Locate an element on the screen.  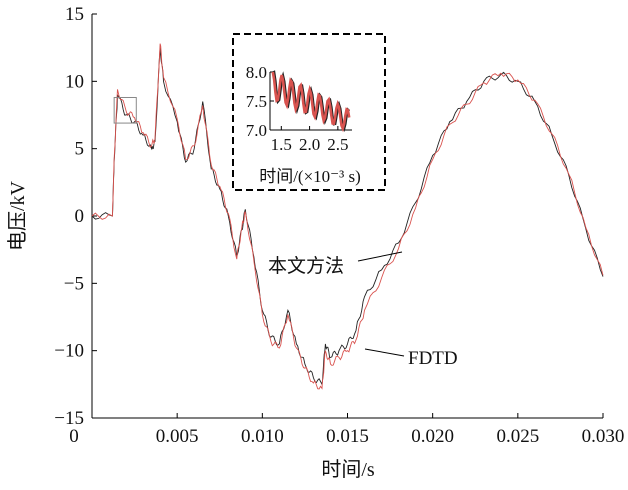
inset-y-tick-label: 7.5 is located at coordinates (256, 101).